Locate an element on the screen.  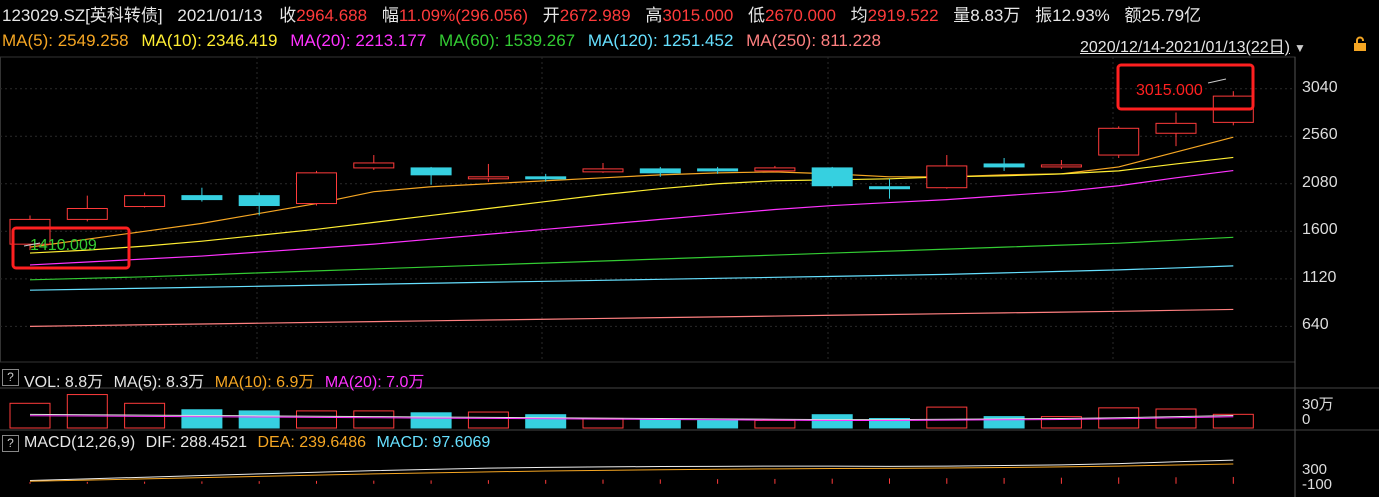
volume-label: 量 is located at coordinates (962, 15).